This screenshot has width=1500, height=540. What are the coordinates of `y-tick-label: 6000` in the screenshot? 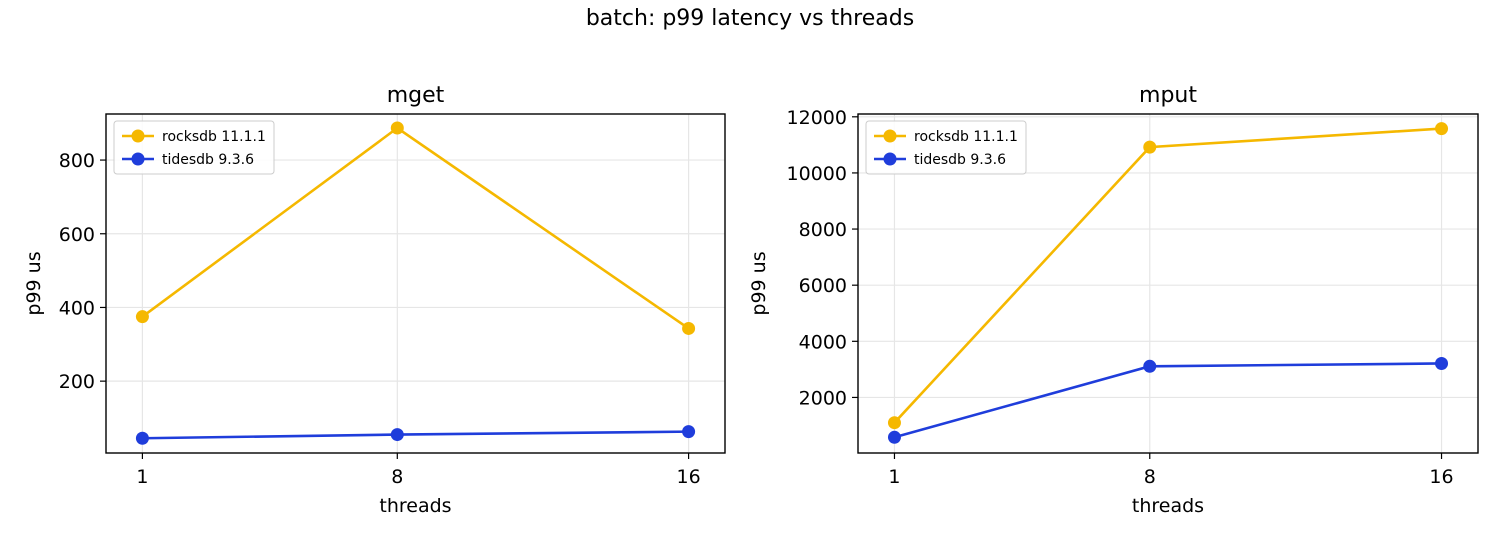 It's located at (823, 286).